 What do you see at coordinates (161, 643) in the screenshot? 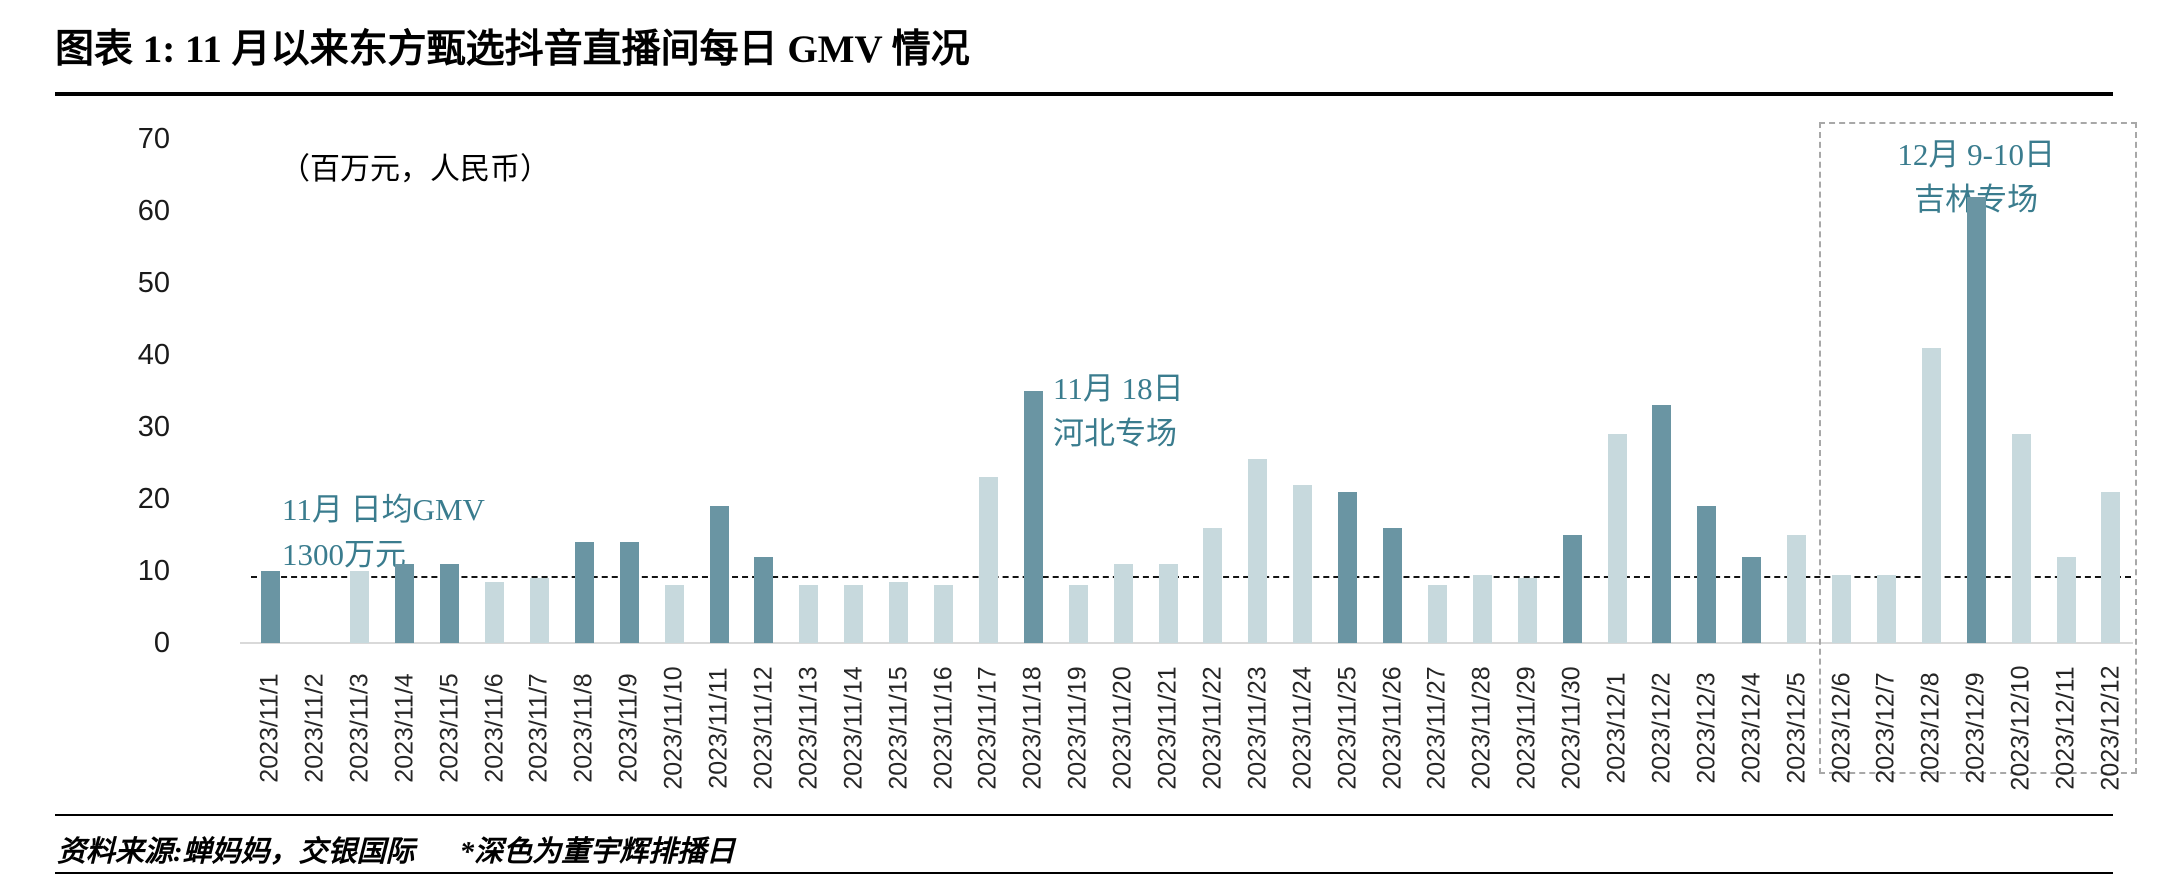
I see `y-axis-tick: 0` at bounding box center [161, 643].